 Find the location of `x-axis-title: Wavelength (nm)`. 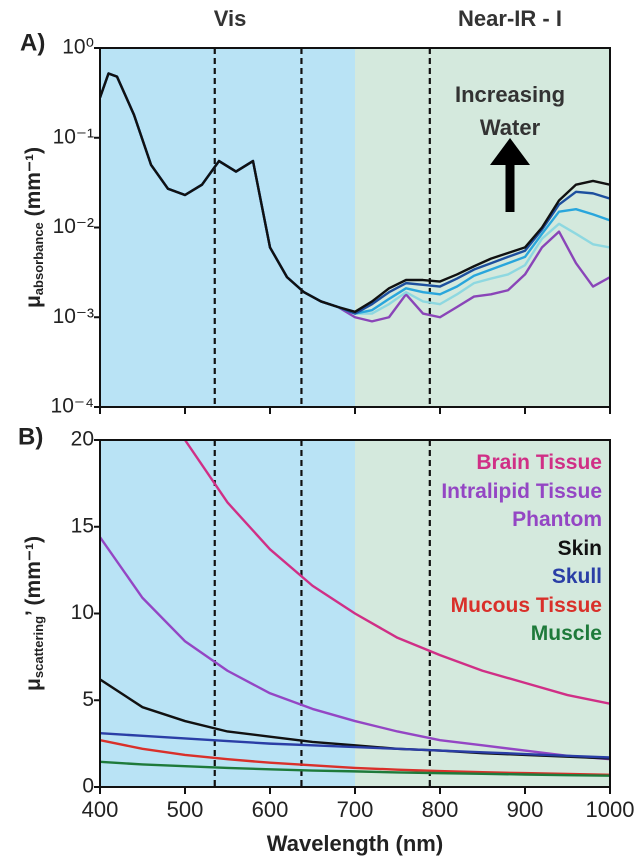

x-axis-title: Wavelength (nm) is located at coordinates (355, 843).